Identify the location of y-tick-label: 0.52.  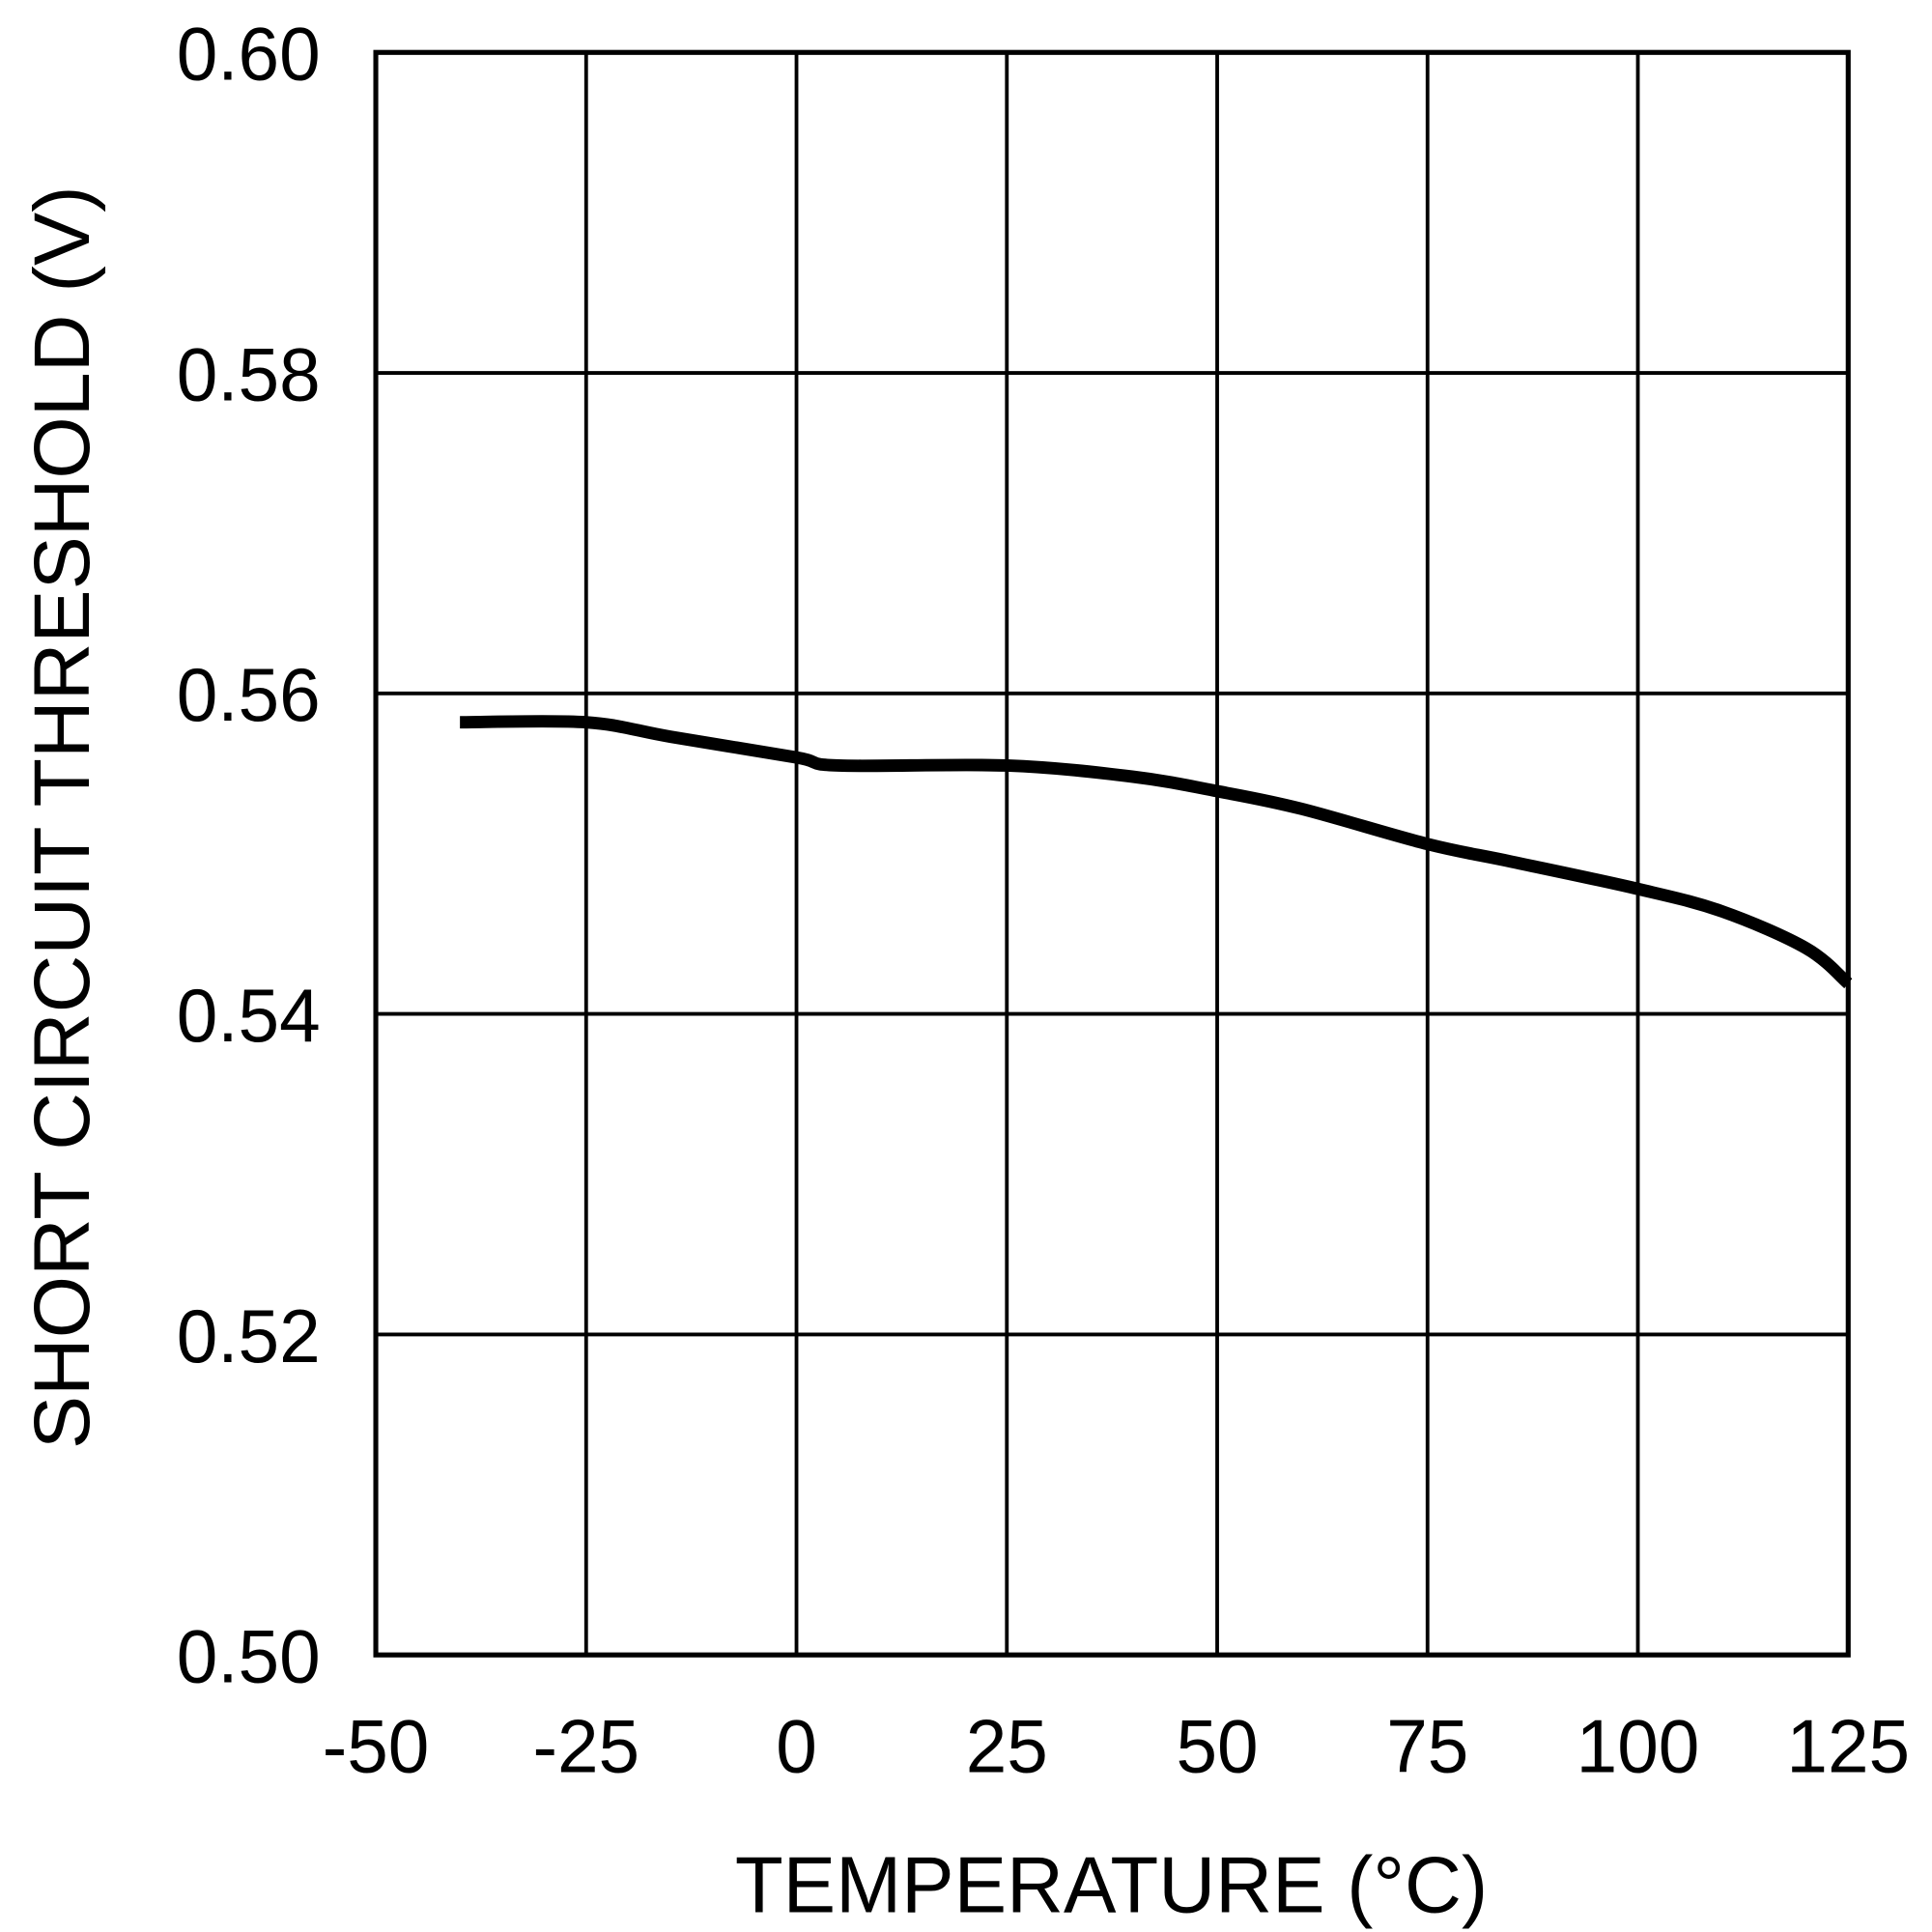
(249, 1336).